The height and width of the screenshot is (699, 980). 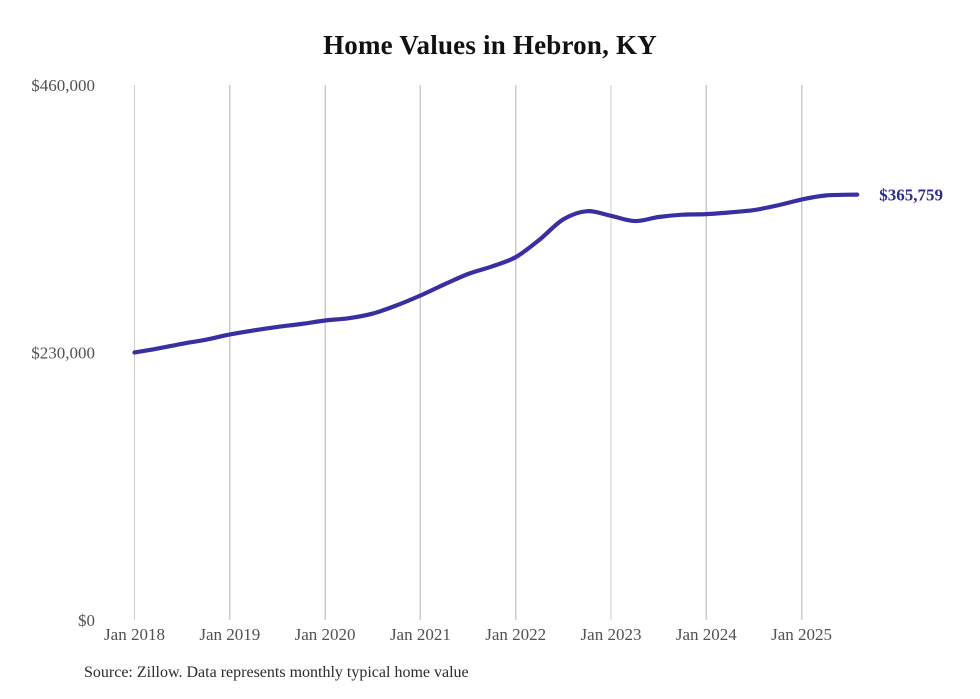 I want to click on x-tick-label: Jan 2020, so click(x=325, y=634).